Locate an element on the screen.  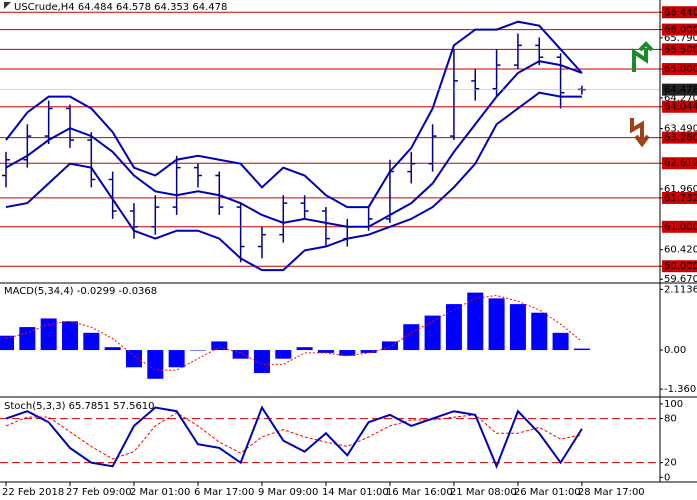
y-tick-label: 62.612 is located at coordinates (680, 163).